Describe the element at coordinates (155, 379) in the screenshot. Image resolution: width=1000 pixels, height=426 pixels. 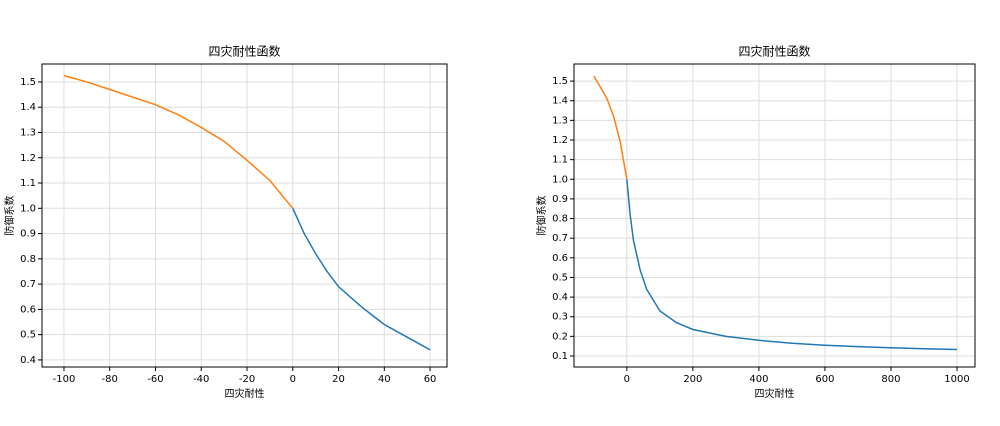
I see `x-tick-label: -60` at that location.